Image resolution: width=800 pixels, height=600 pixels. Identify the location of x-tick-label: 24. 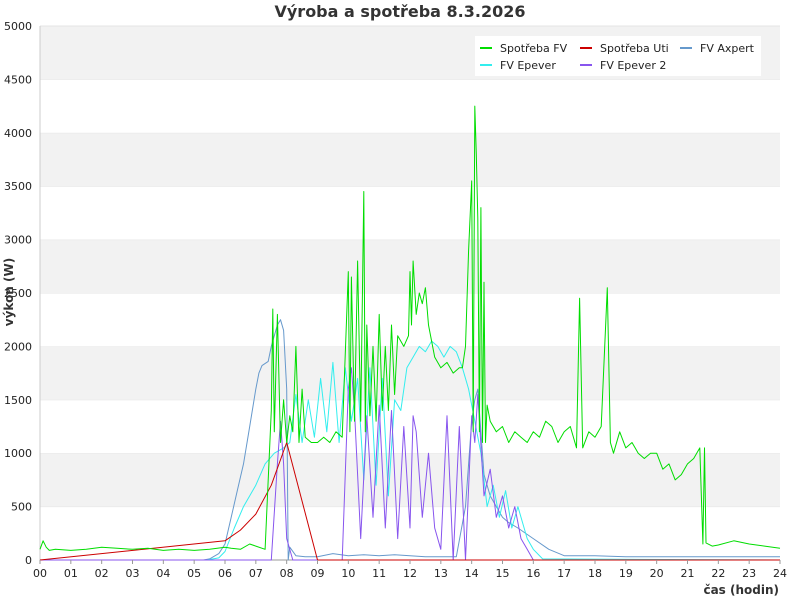
(780, 573).